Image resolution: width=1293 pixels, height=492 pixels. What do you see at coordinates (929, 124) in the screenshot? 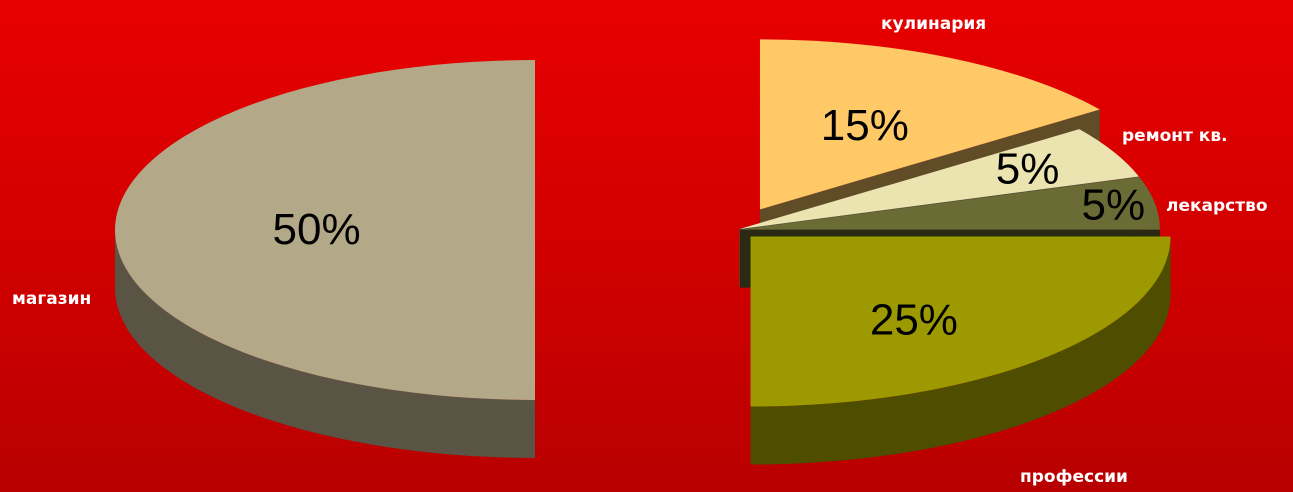
I see `slice-kulinariya` at bounding box center [929, 124].